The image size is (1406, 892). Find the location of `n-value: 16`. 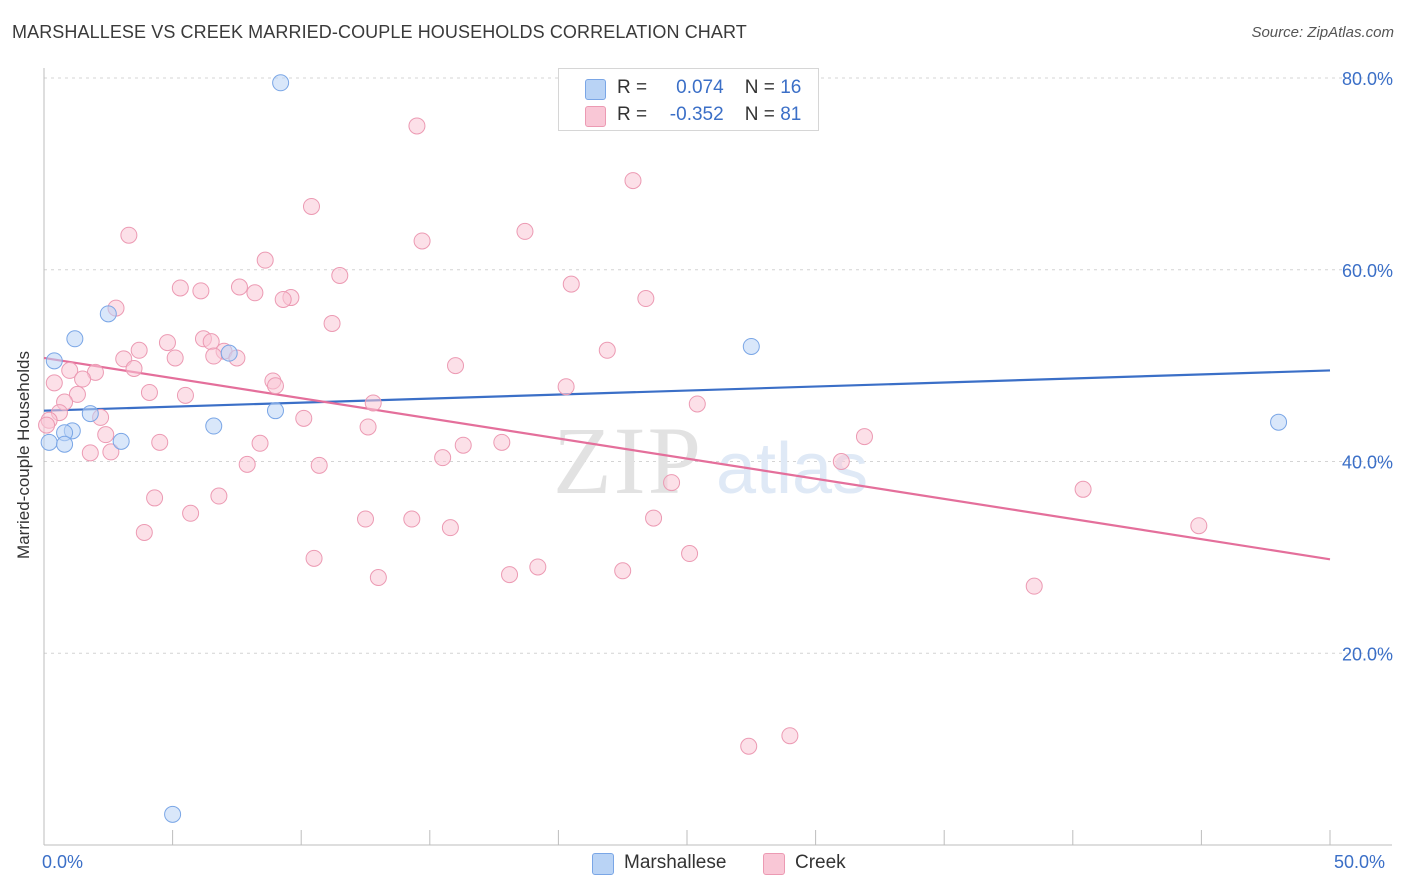

n-value: 16 is located at coordinates (791, 87).